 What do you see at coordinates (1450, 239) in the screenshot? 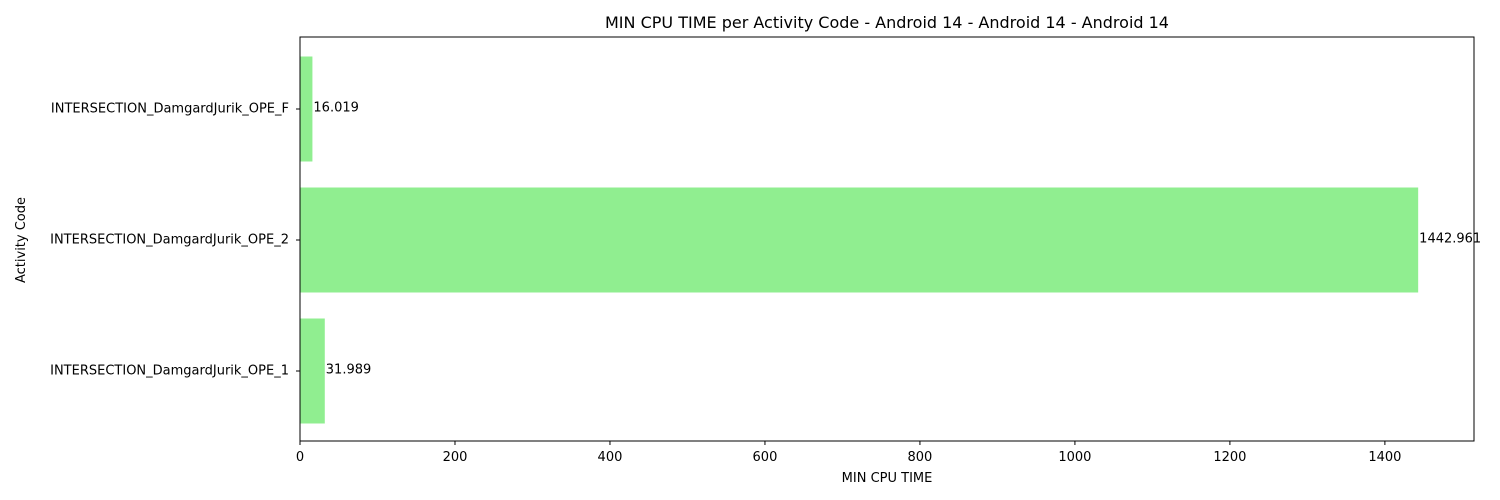
I see `data-label: 1442.961` at bounding box center [1450, 239].